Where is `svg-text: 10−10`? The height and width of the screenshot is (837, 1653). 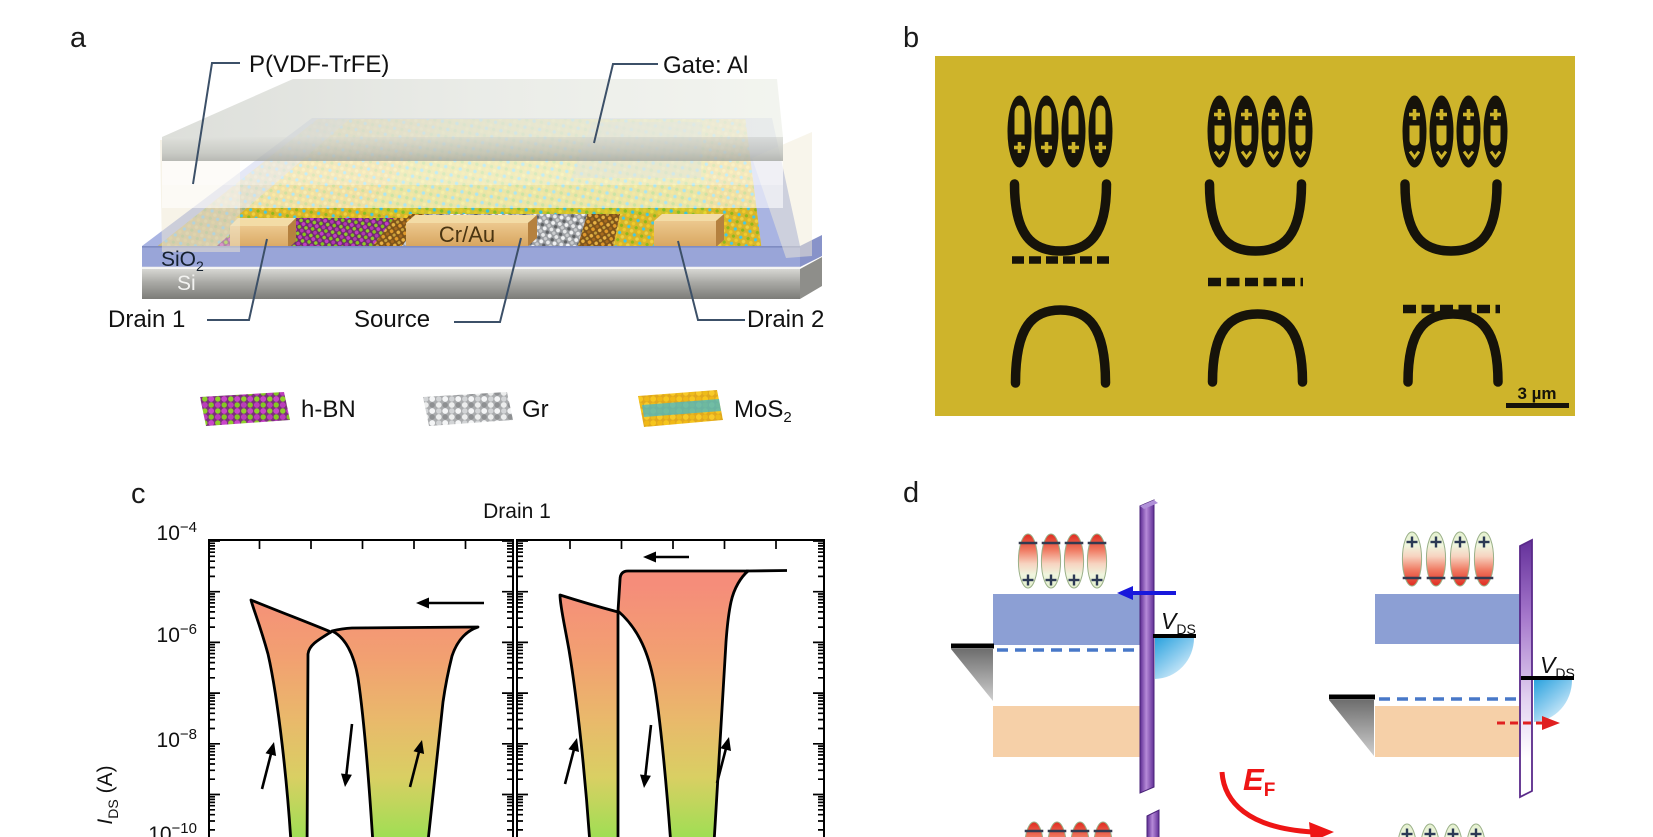
svg-text: 10−10 is located at coordinates (172, 828).